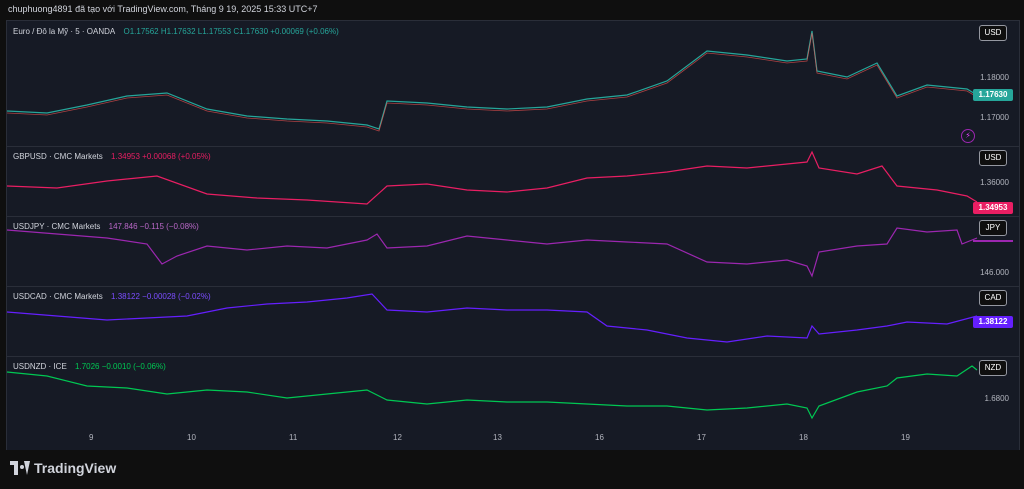 Image resolution: width=1024 pixels, height=489 pixels. I want to click on time-tick: 17, so click(701, 437).